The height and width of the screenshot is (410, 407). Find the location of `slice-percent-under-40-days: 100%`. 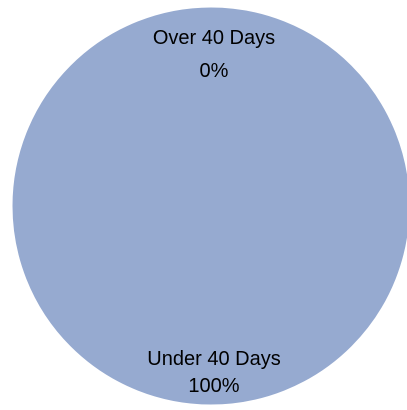

slice-percent-under-40-days: 100% is located at coordinates (213, 386).